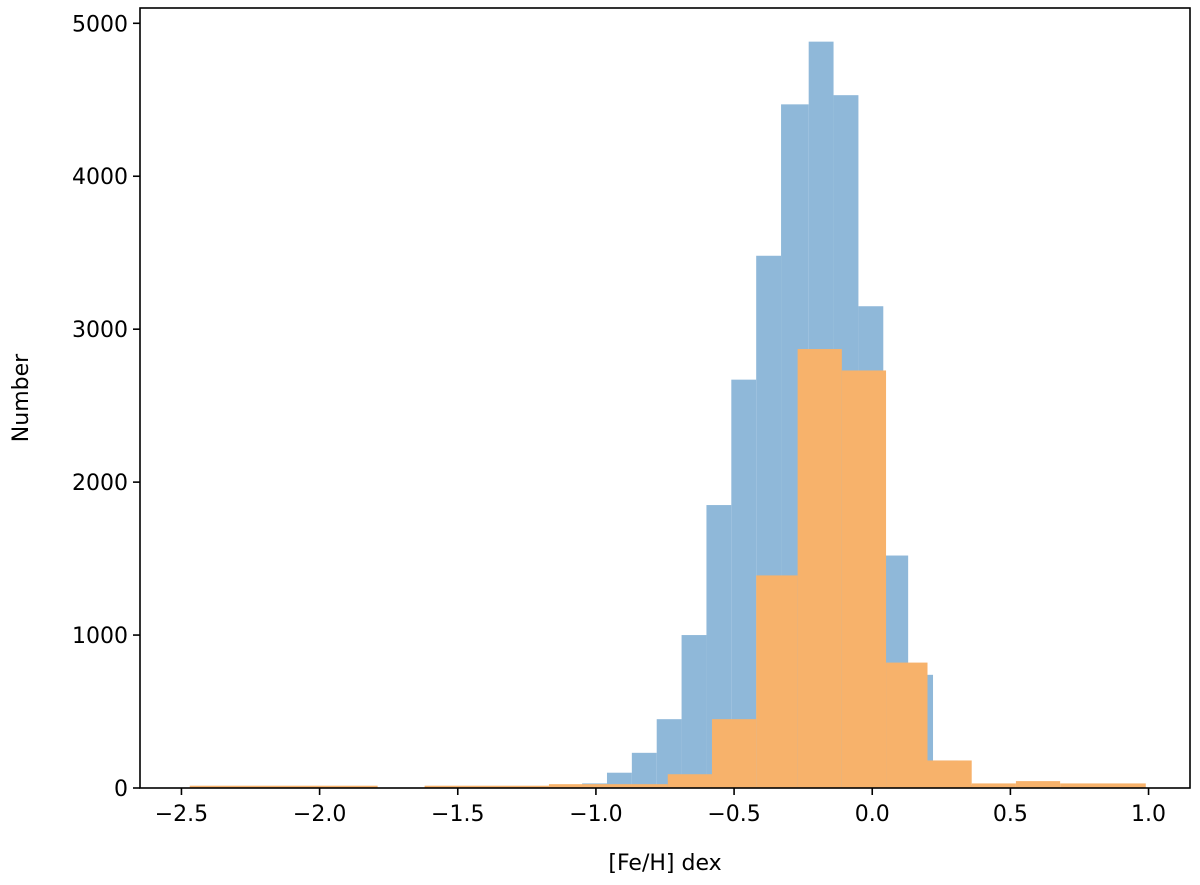  Describe the element at coordinates (660, 807) in the screenshot. I see `x-axis-ticks: −2.5 −2.0 −1.5 −1.0 −0.5 0.0 0.5 1.0` at that location.